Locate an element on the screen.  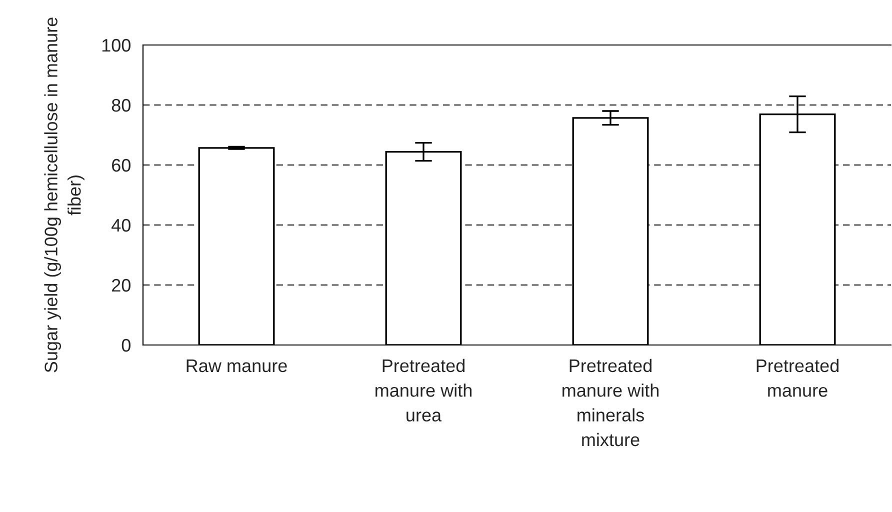
y-axis-title: Sugar yield (g/100g hemicellulose in manure fiber) is located at coordinates (64, 195).